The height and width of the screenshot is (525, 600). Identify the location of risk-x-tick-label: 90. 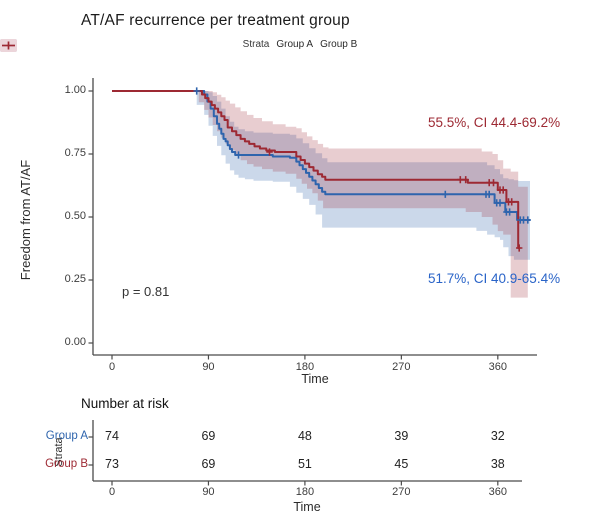
(208, 492).